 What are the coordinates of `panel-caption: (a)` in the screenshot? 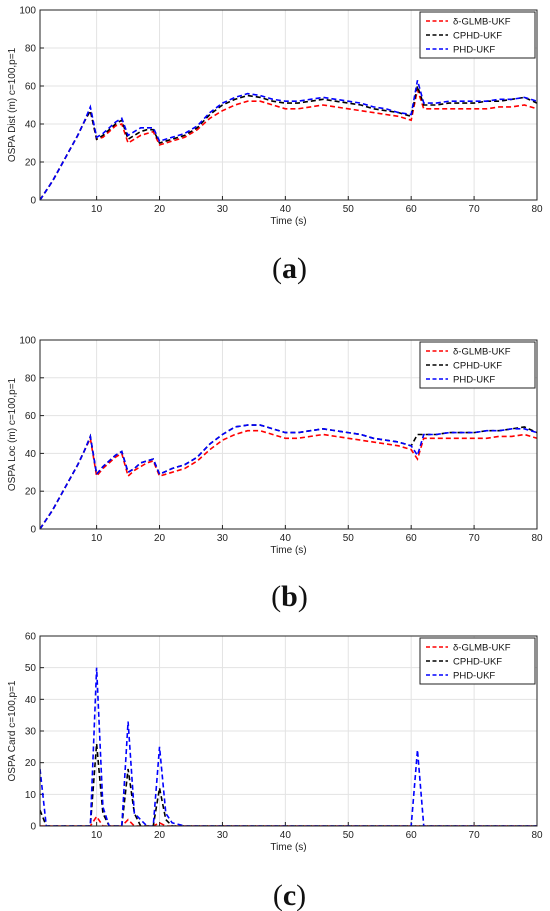 It's located at (289, 268).